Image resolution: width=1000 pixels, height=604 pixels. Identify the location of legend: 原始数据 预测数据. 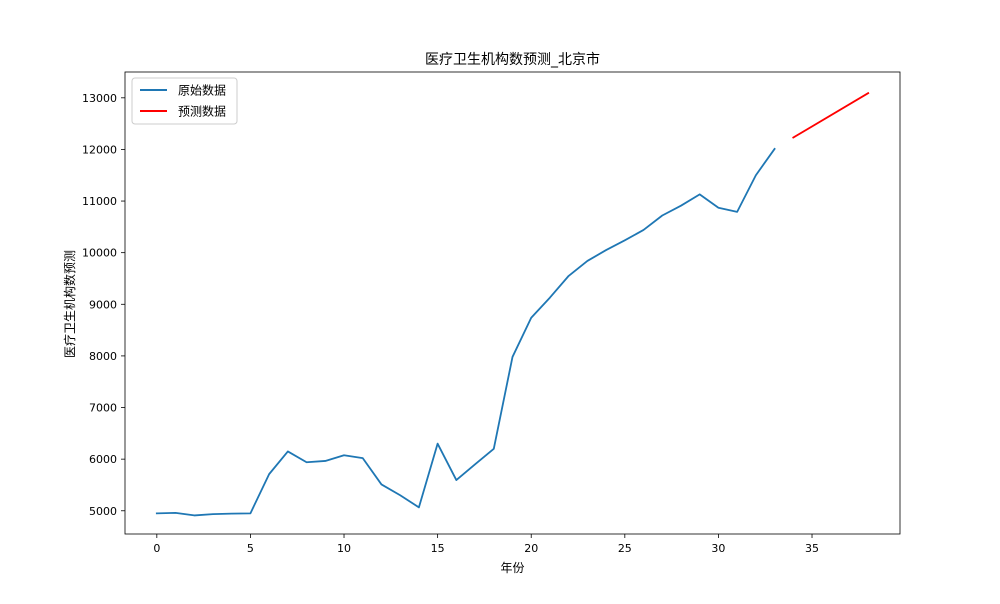
(184, 101).